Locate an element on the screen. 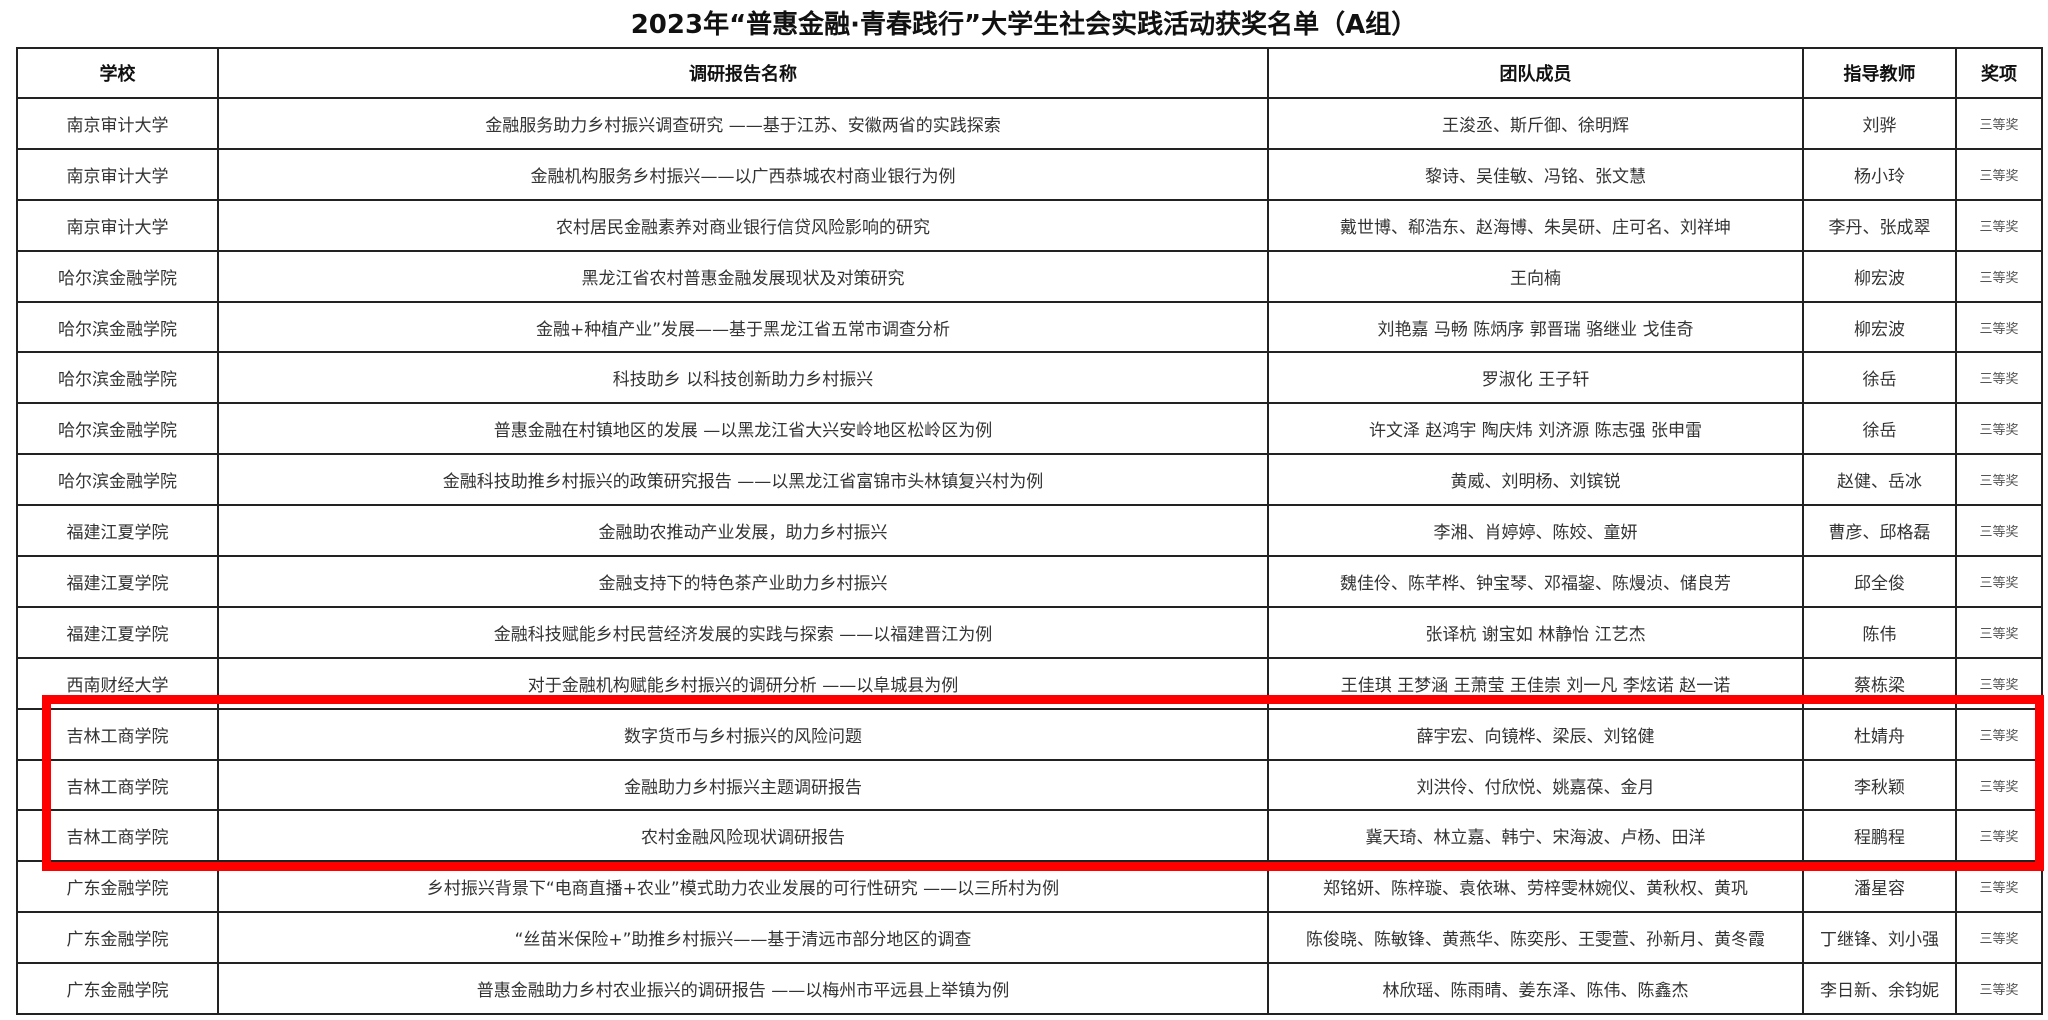  page-title: 2023年“普惠金融·青春践行”大学生社会实践活动获奖名单（A组） is located at coordinates (1024, 25).